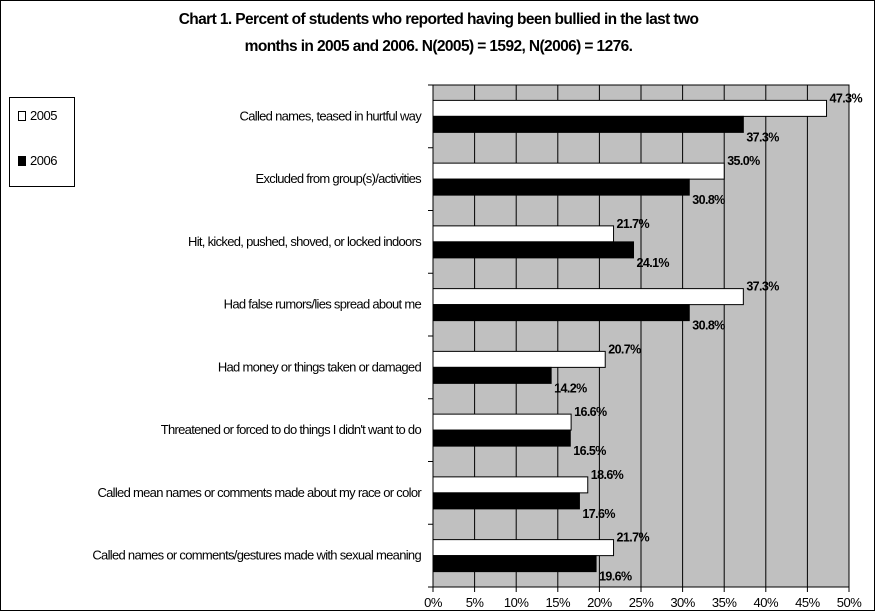 The image size is (875, 612). I want to click on legend-item-2005: 2005, so click(37, 115).